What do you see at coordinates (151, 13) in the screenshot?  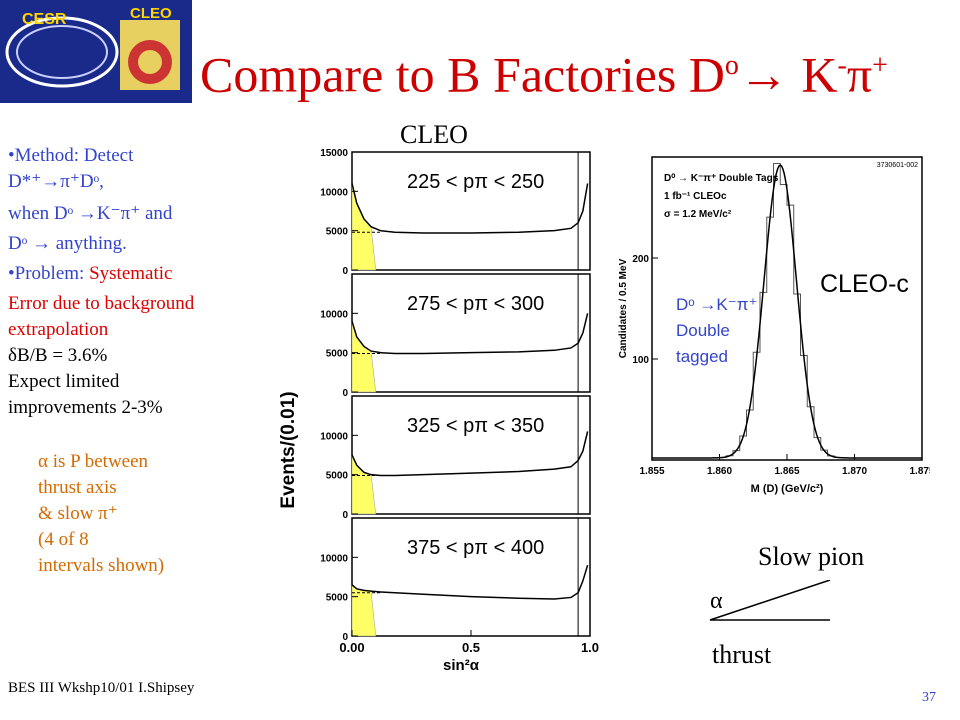 I see `logo-cleo-text: CLEO` at bounding box center [151, 13].